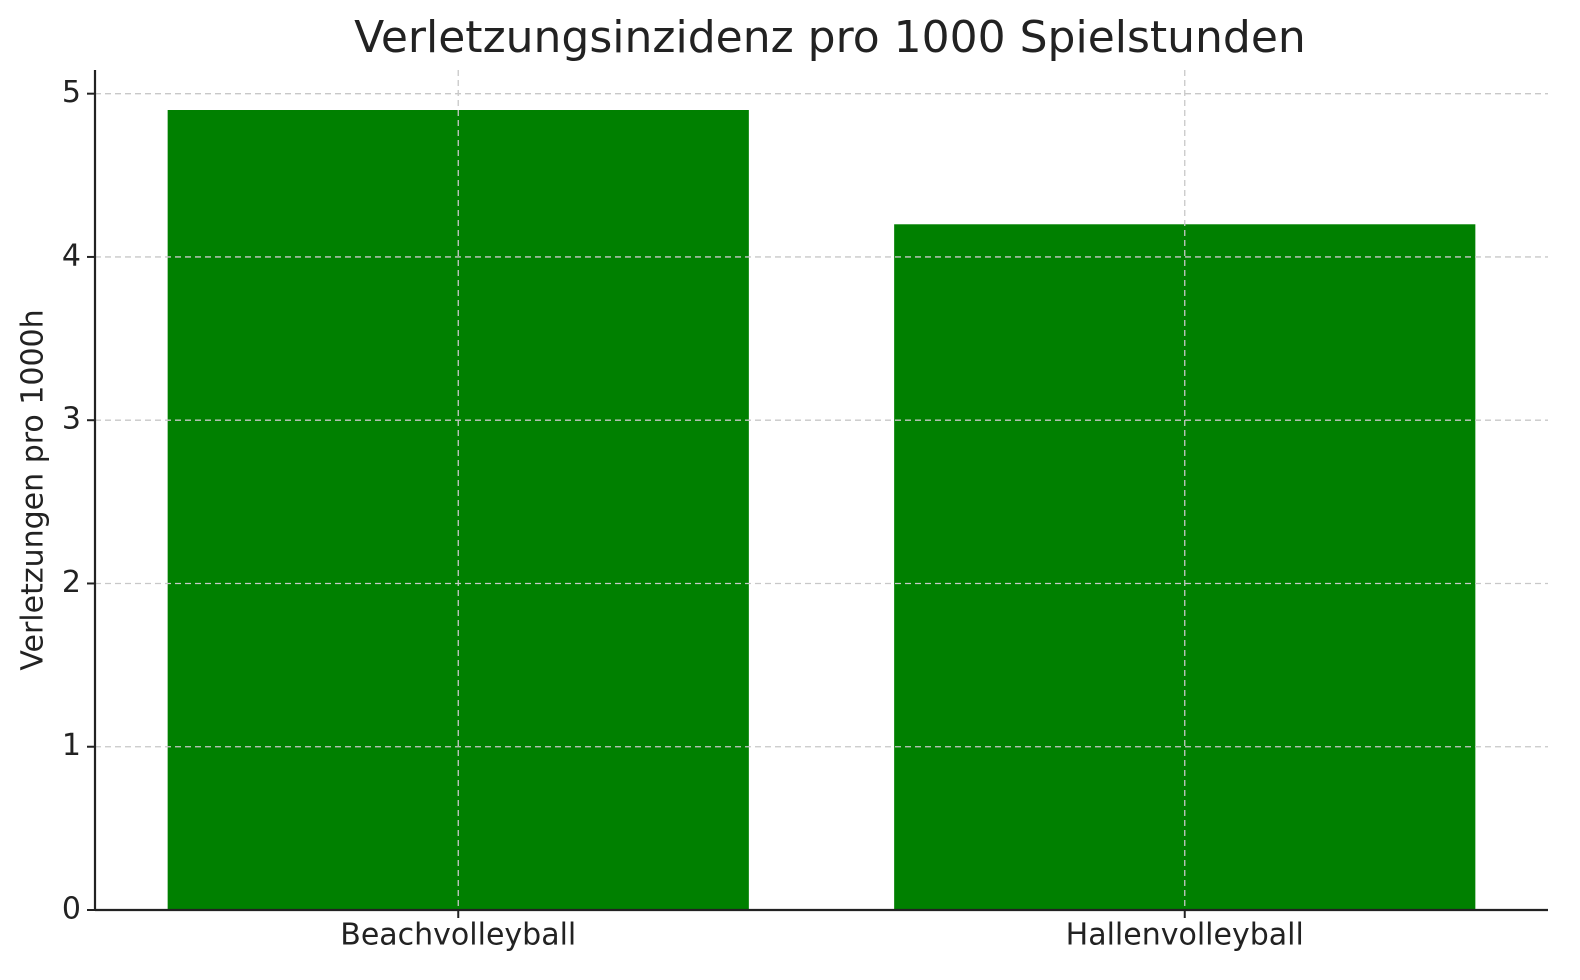  What do you see at coordinates (33, 489) in the screenshot?
I see `y-axis-label: Verletzungen pro 1000h` at bounding box center [33, 489].